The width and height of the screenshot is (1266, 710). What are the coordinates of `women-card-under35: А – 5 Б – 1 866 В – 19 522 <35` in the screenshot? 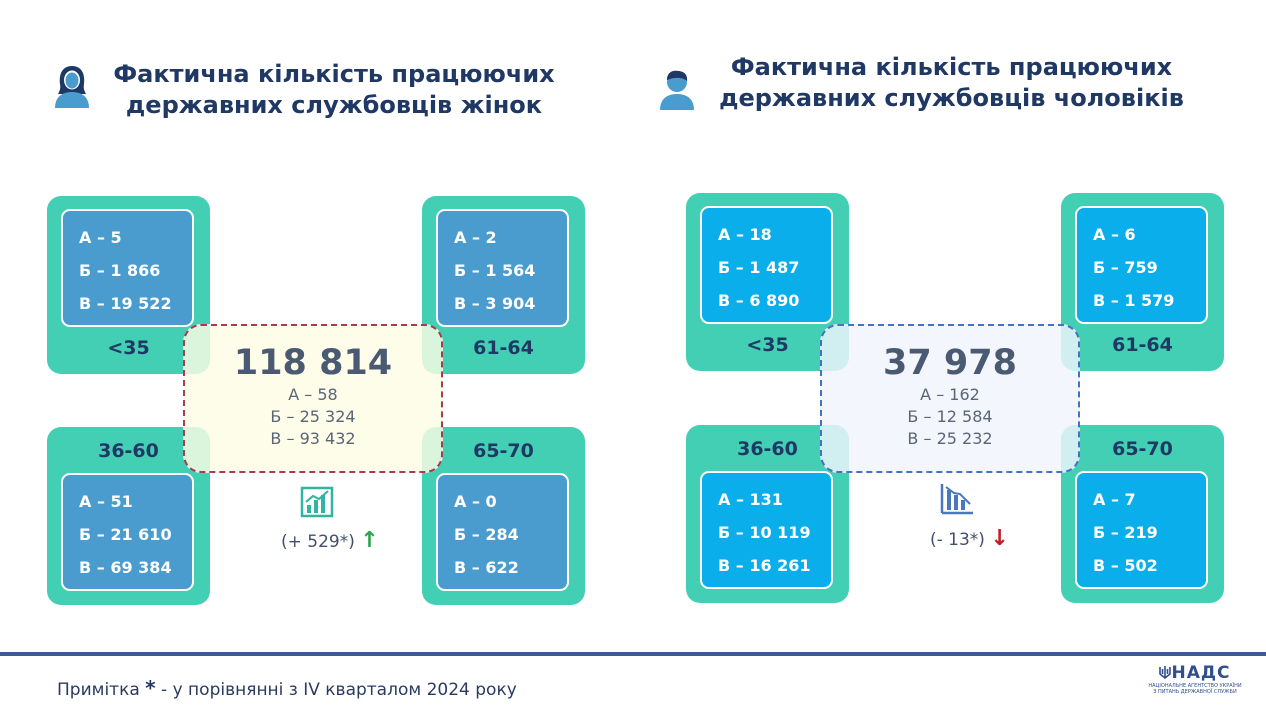 It's located at (128, 285).